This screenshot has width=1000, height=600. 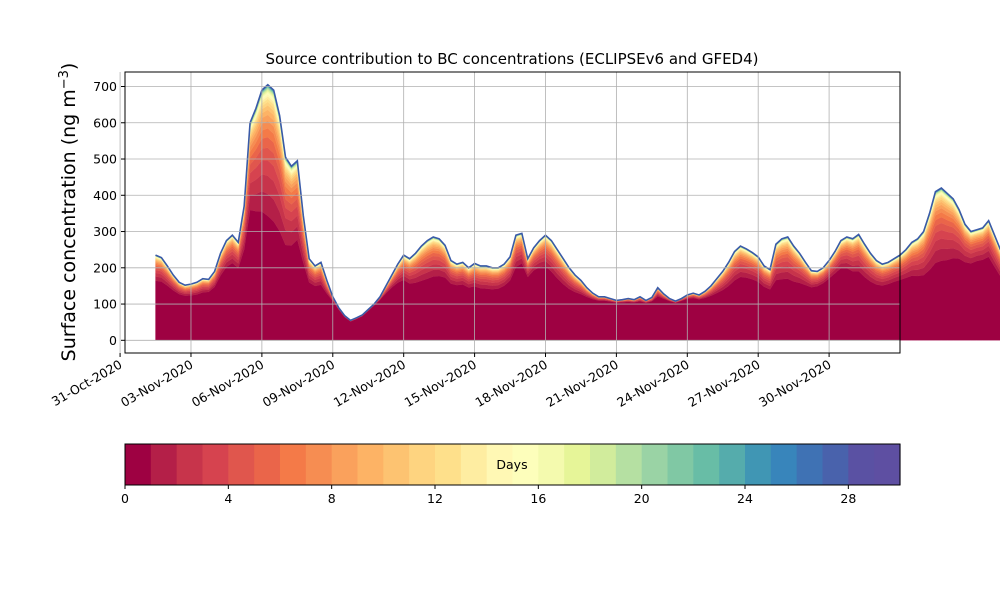 What do you see at coordinates (105, 195) in the screenshot?
I see `y-tick-label-4: 400` at bounding box center [105, 195].